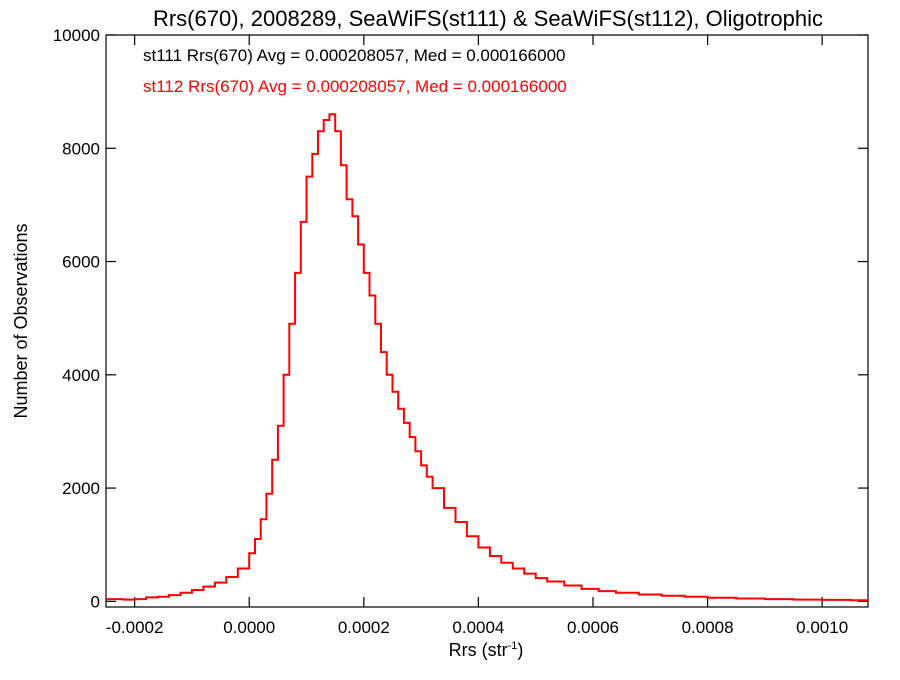  What do you see at coordinates (81, 488) in the screenshot?
I see `y-tick-label: 2000` at bounding box center [81, 488].